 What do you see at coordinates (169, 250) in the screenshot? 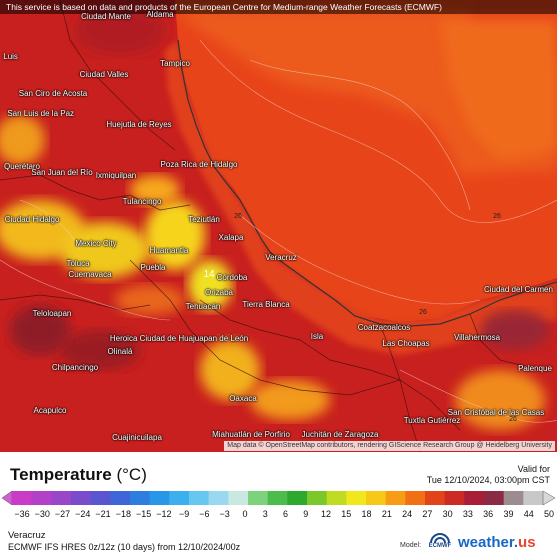
I see `city-label: Huamantla` at bounding box center [169, 250].